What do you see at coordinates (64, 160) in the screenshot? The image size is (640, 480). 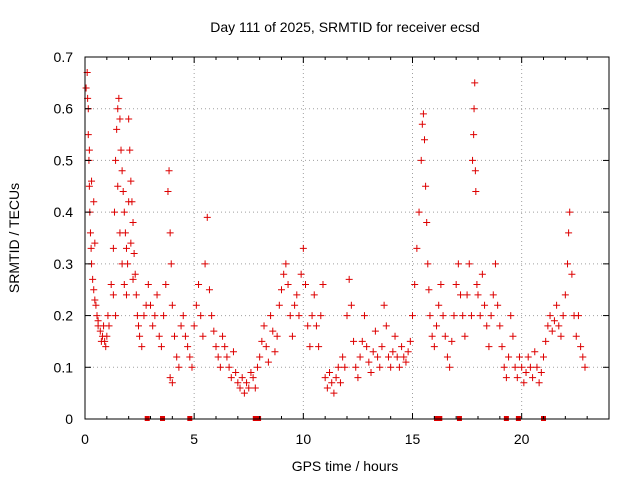 I see `y-tick-label: 0.5` at bounding box center [64, 160].